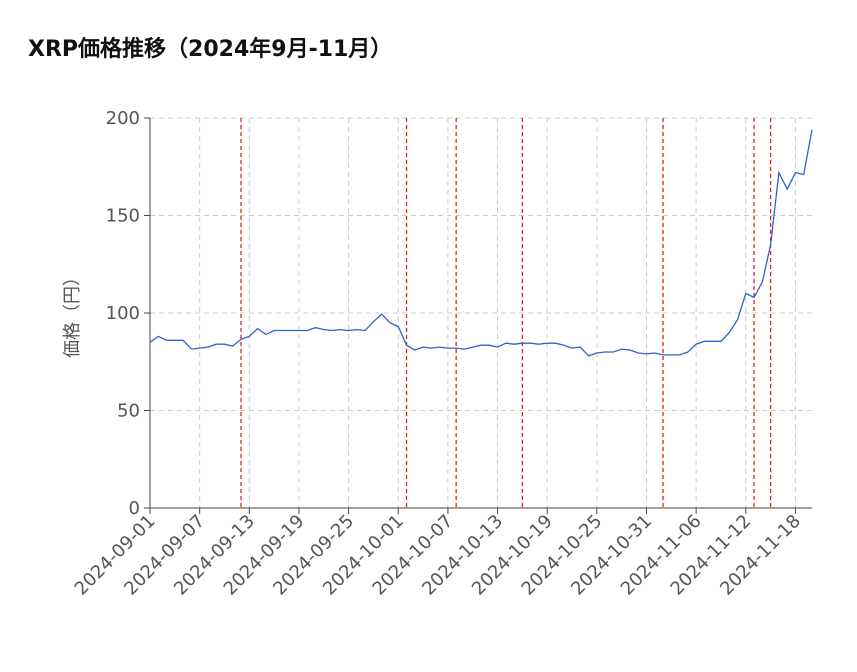 The height and width of the screenshot is (672, 857). I want to click on y-tick-label: 150, so click(123, 216).